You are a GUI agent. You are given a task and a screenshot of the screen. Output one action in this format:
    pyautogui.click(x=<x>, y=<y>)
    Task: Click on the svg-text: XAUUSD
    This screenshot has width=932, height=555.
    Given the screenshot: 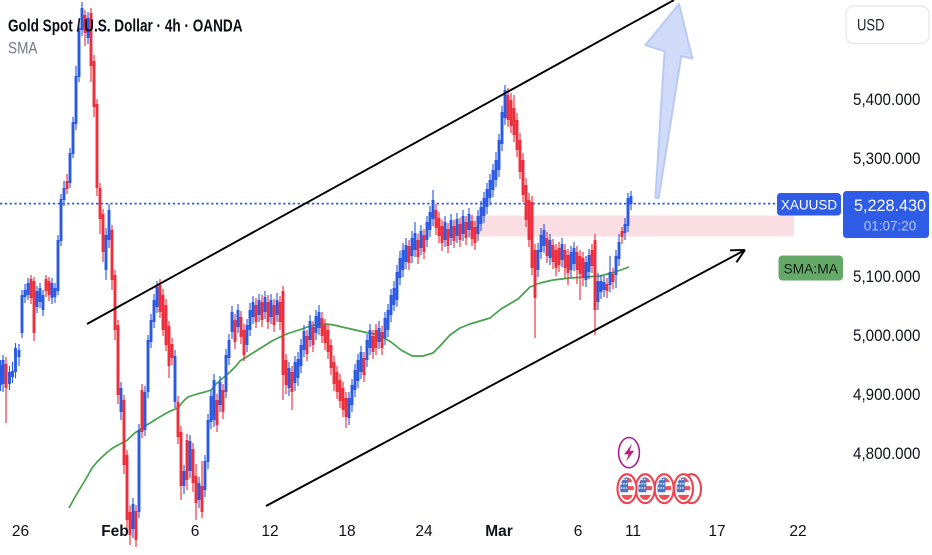 What is the action you would take?
    pyautogui.click(x=809, y=205)
    